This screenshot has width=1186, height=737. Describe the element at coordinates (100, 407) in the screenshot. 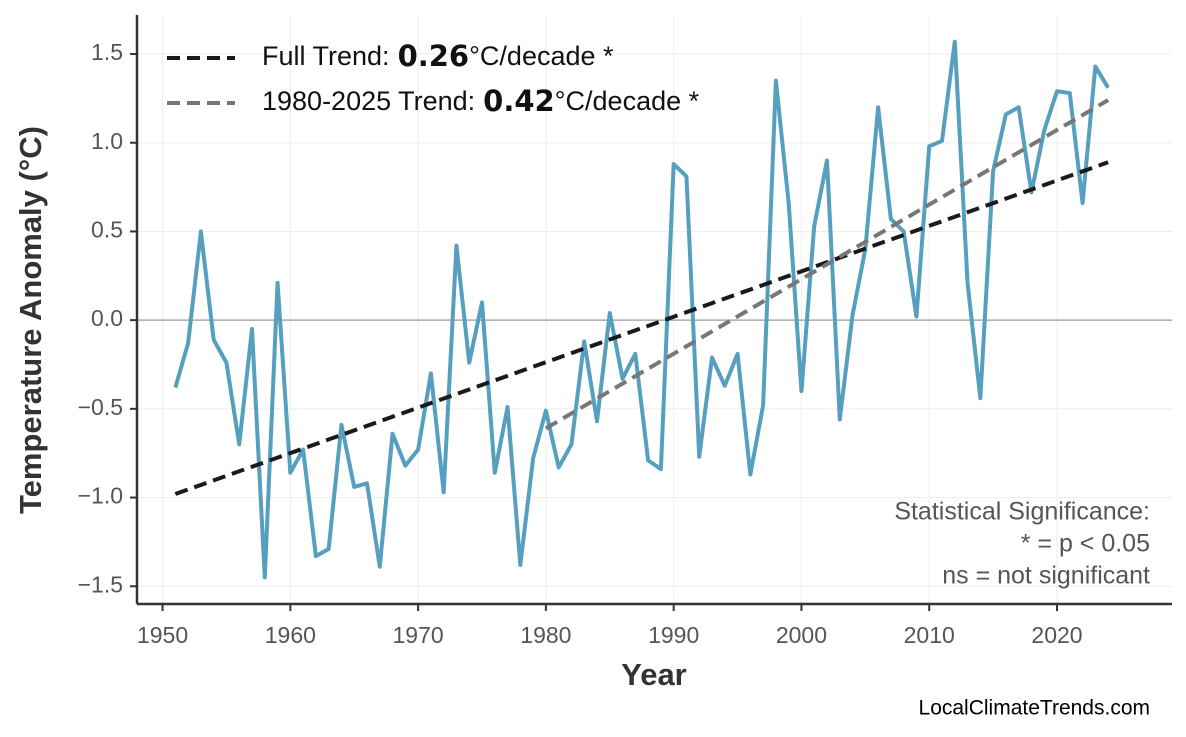

I see `y-tick-label: −0.5` at that location.